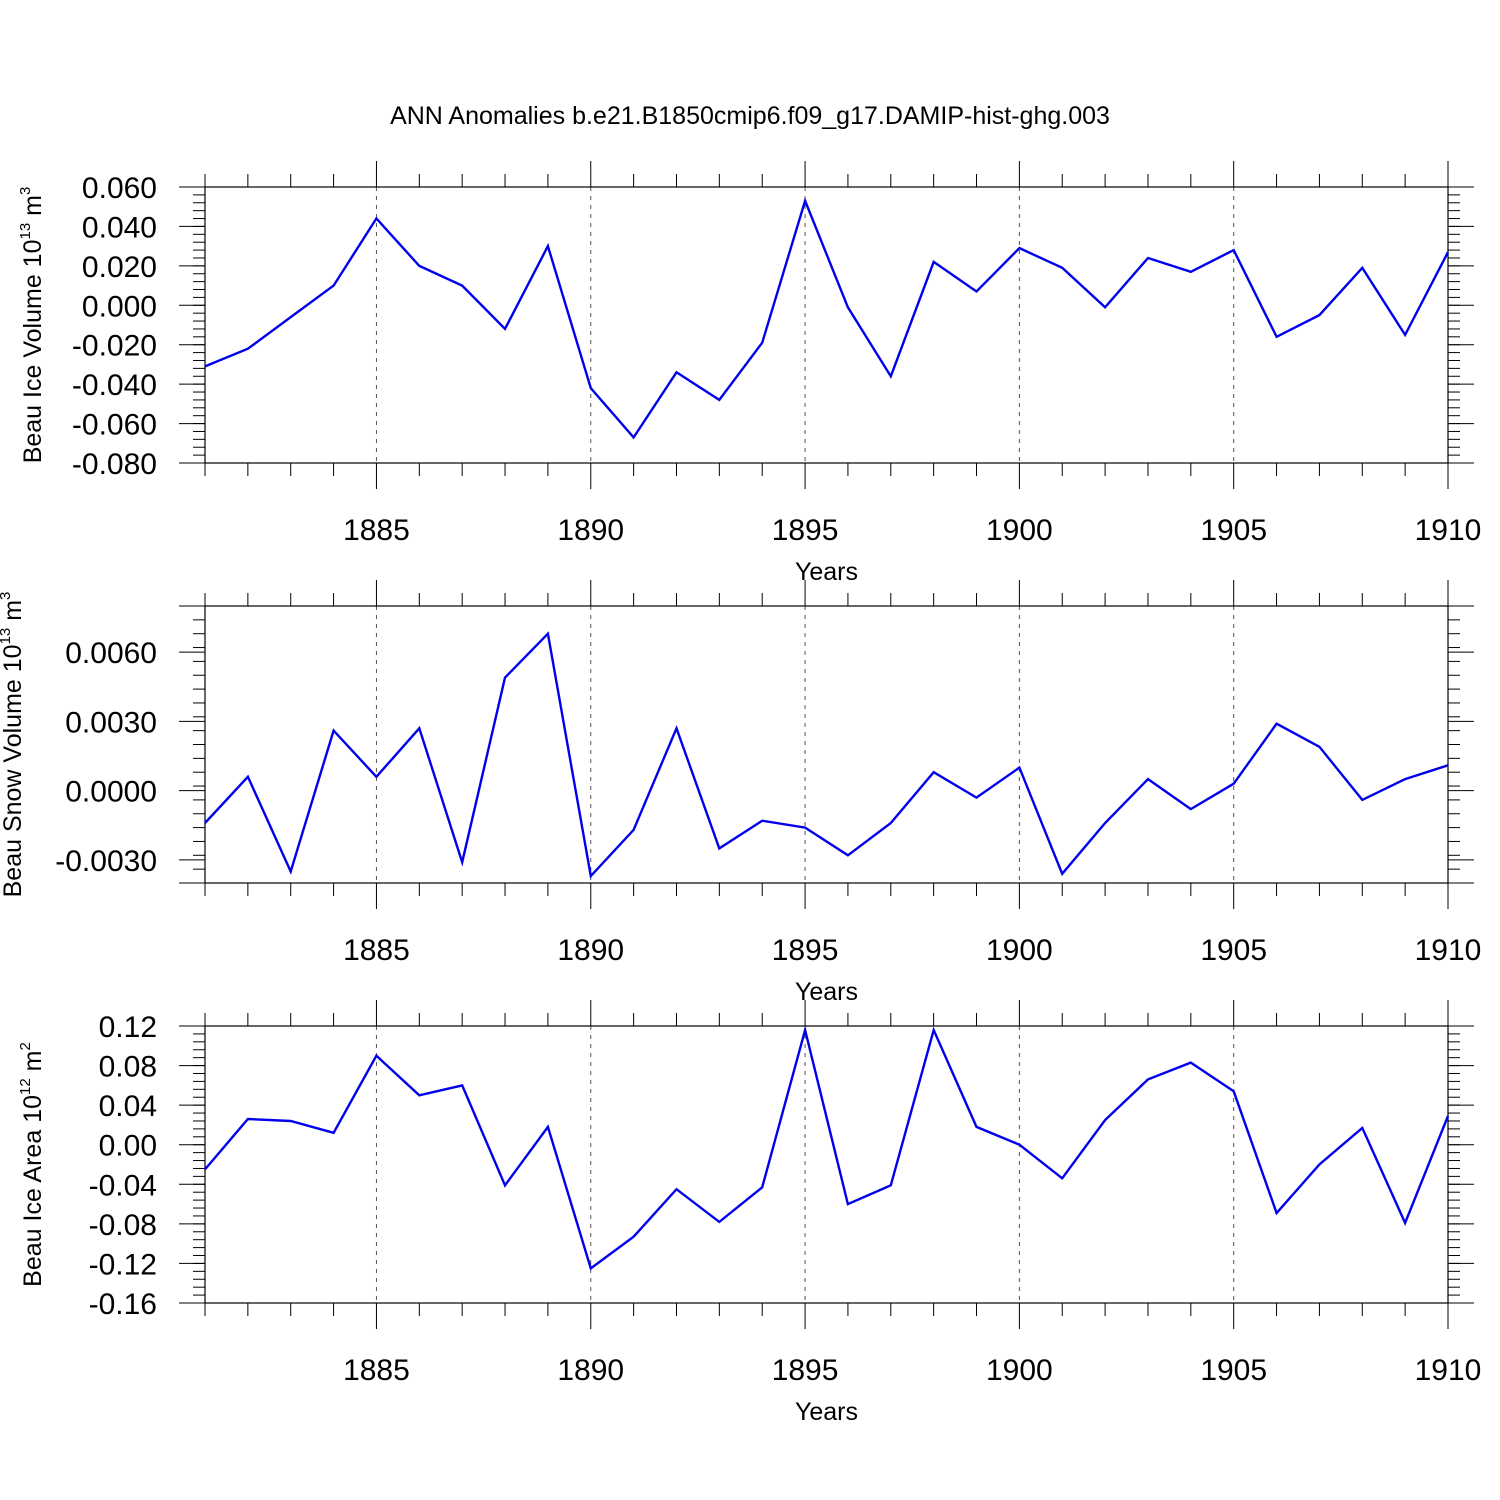 Image resolution: width=1500 pixels, height=1500 pixels. What do you see at coordinates (119, 267) in the screenshot?
I see `y-tick-label: 0.020` at bounding box center [119, 267].